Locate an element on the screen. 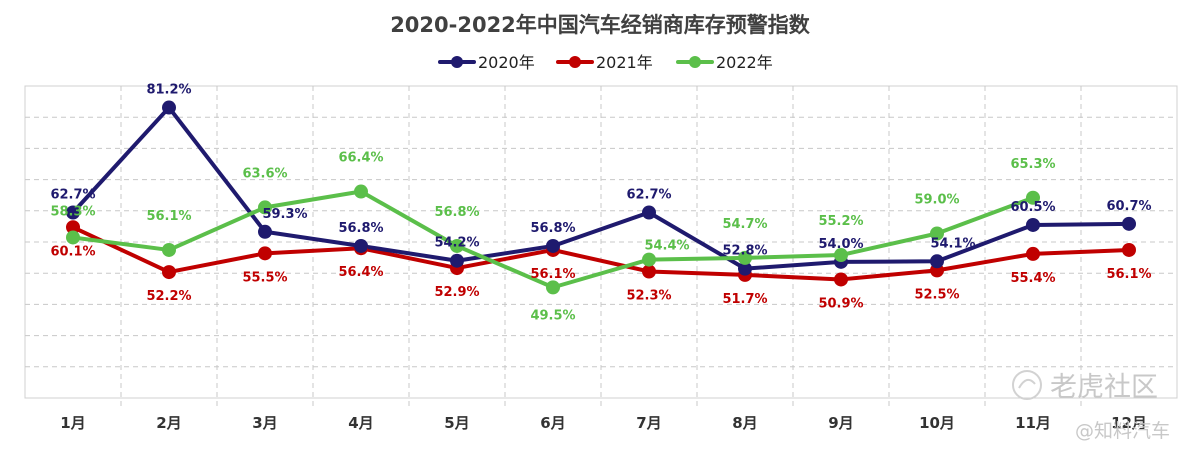  data-label: 52.8% is located at coordinates (744, 251).